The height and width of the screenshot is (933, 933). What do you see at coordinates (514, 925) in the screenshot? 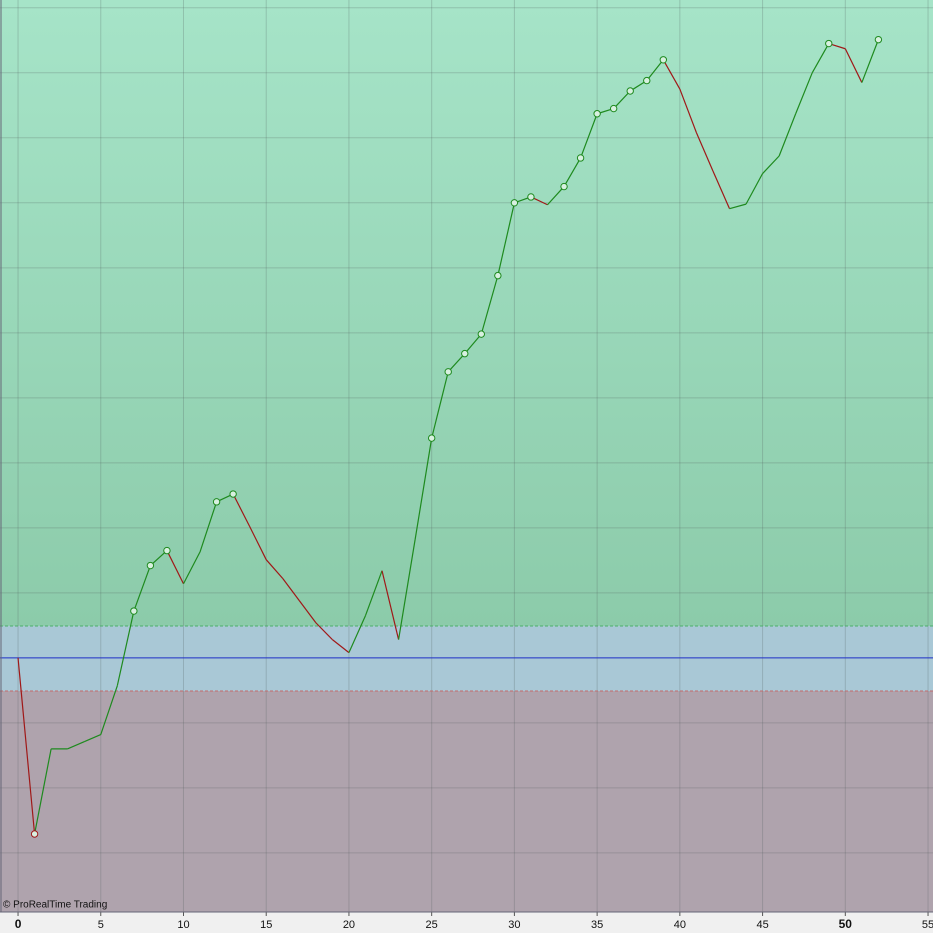
I see `x-tick-label: 30` at bounding box center [514, 925].